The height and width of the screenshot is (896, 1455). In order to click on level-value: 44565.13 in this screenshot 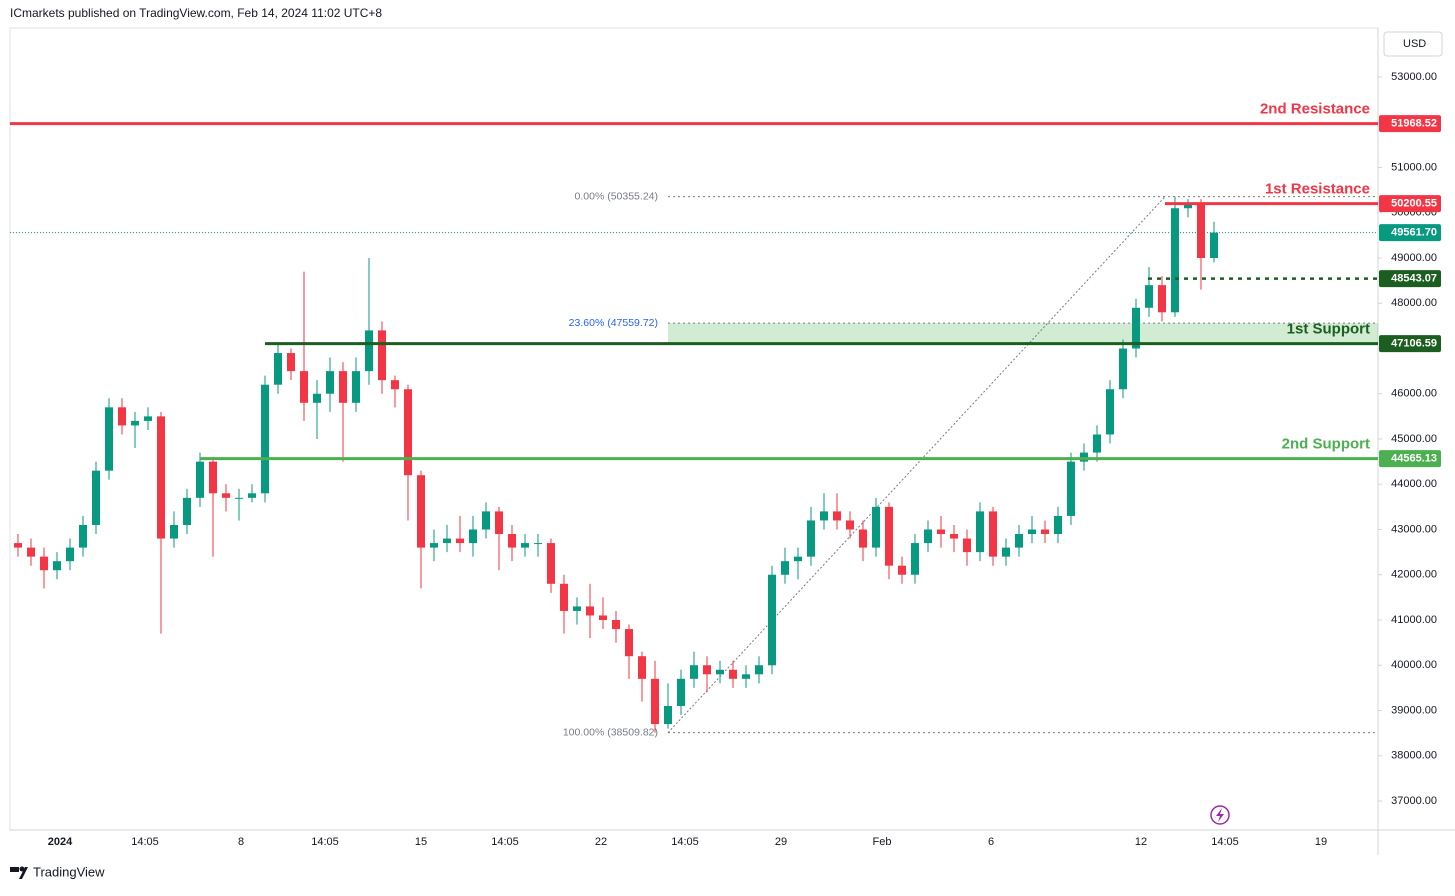, I will do `click(1414, 459)`.